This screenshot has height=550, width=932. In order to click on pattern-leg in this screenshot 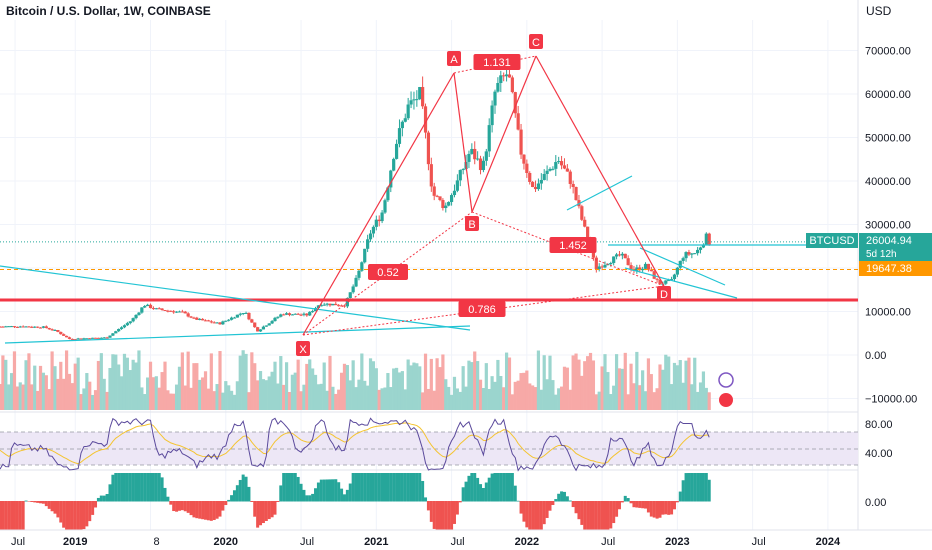, I will do `click(463, 142)`.